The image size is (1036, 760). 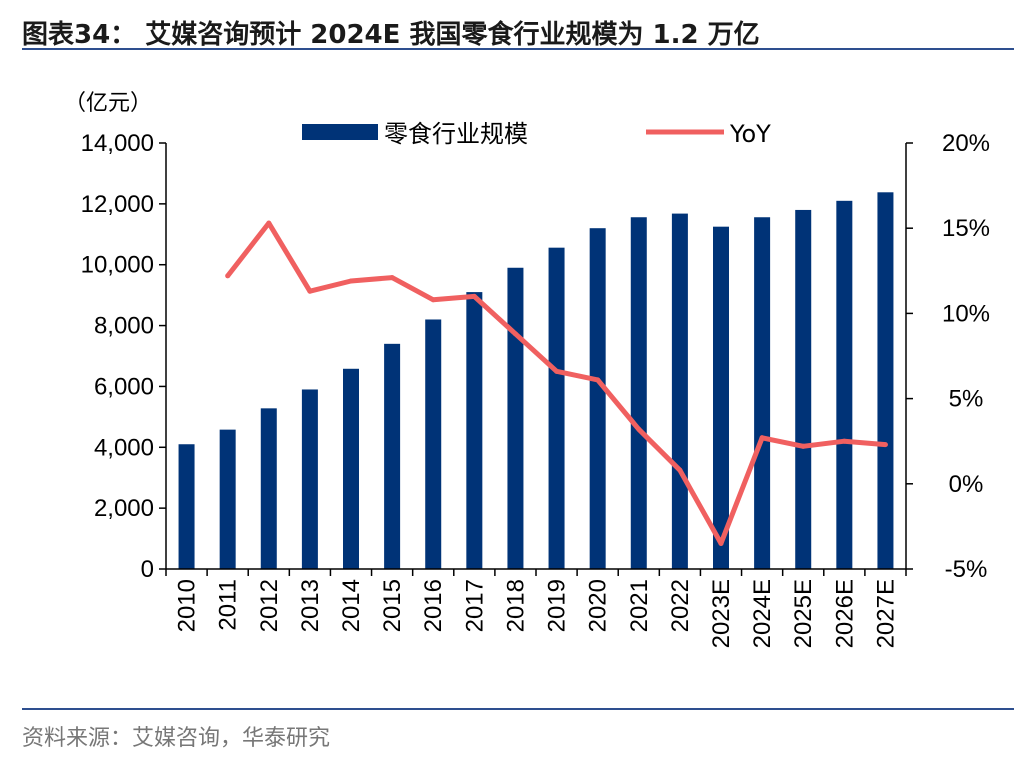 I want to click on yoy-point-2016, so click(x=433, y=300).